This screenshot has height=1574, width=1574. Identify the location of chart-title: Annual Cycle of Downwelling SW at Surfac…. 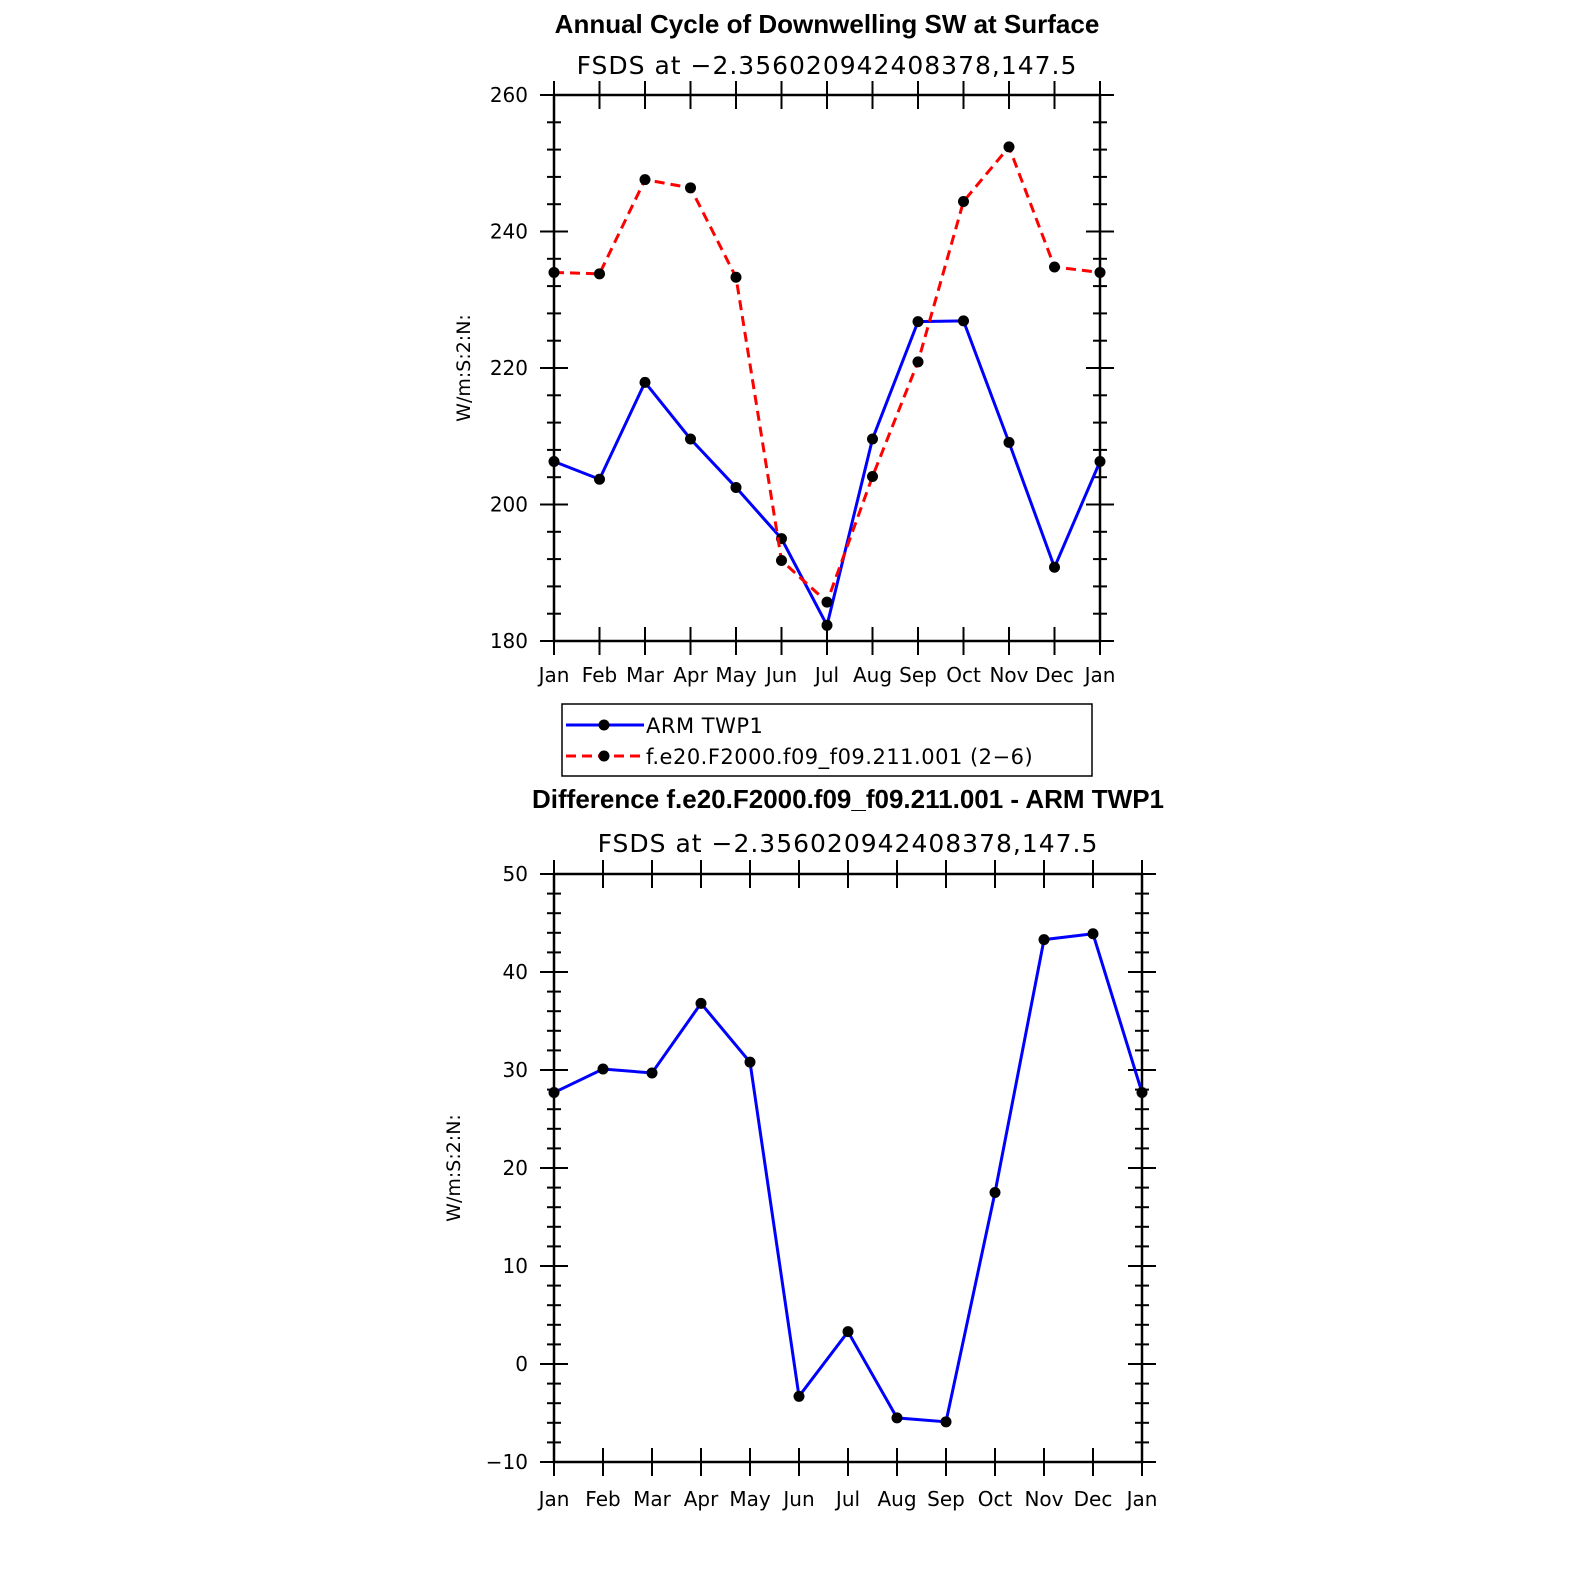
(827, 24).